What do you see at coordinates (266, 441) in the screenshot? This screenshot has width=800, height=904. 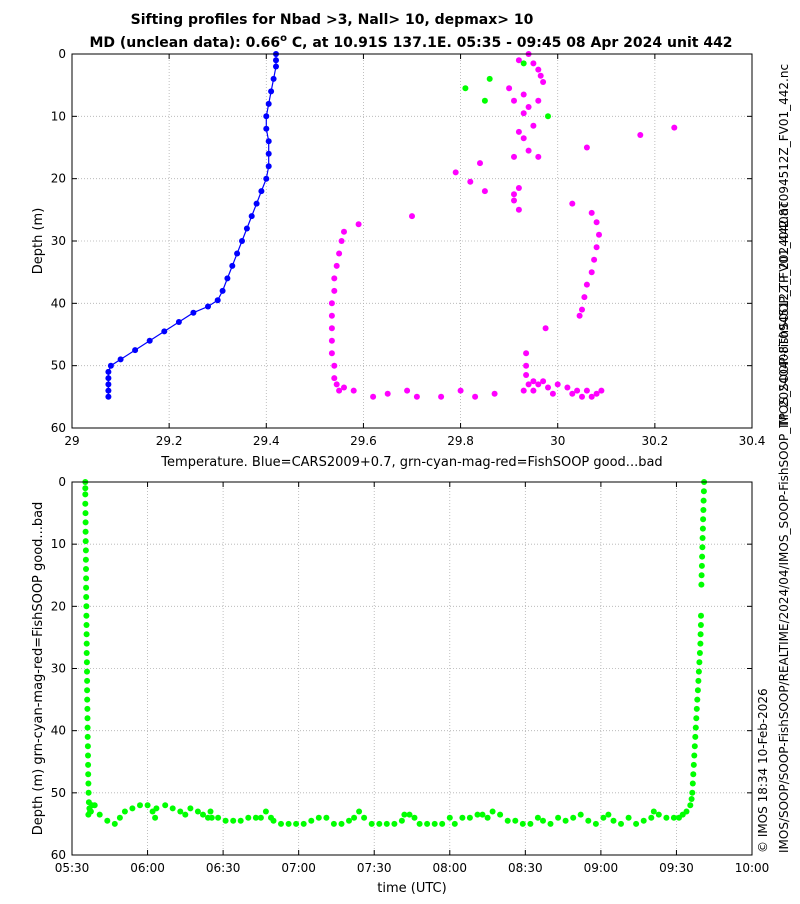 I see `x-tick-label: 29.4` at bounding box center [266, 441].